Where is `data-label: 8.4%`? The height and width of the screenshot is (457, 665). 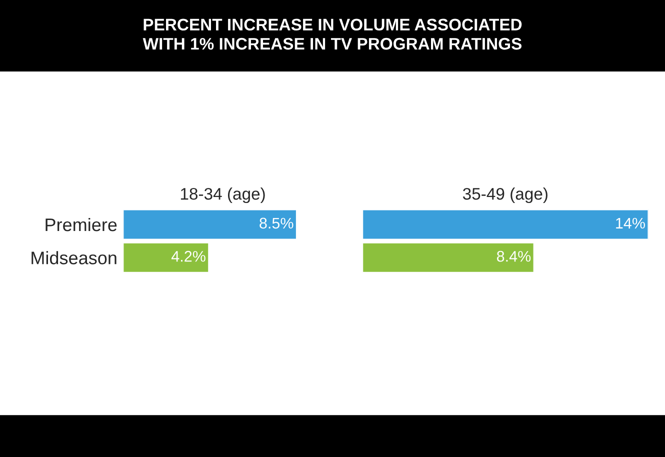 data-label: 8.4% is located at coordinates (513, 256).